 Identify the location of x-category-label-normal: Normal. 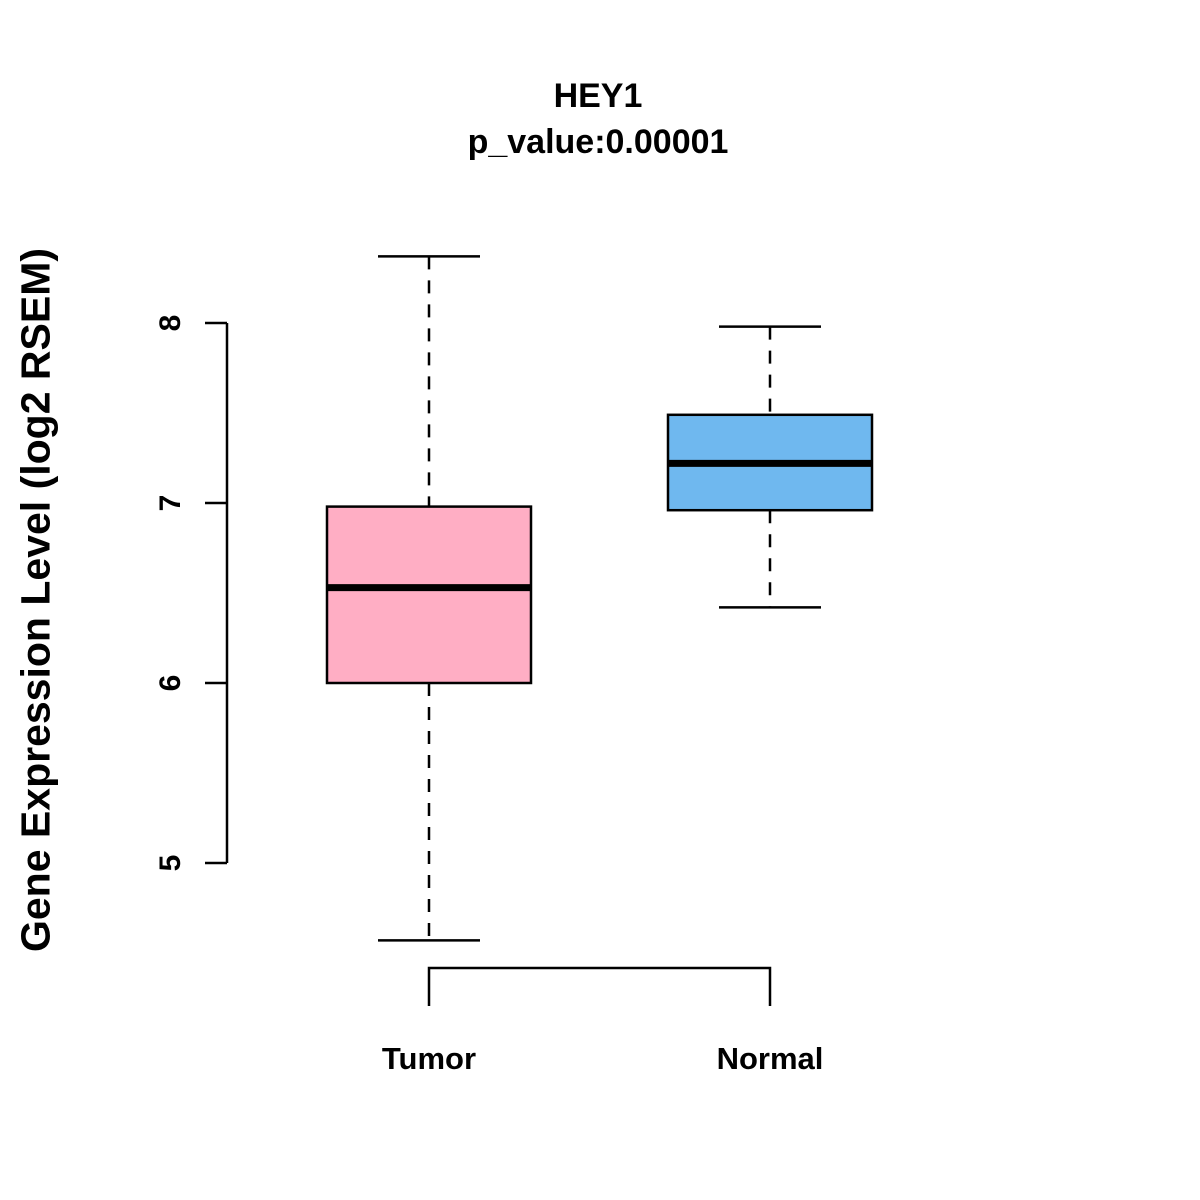
(770, 1058).